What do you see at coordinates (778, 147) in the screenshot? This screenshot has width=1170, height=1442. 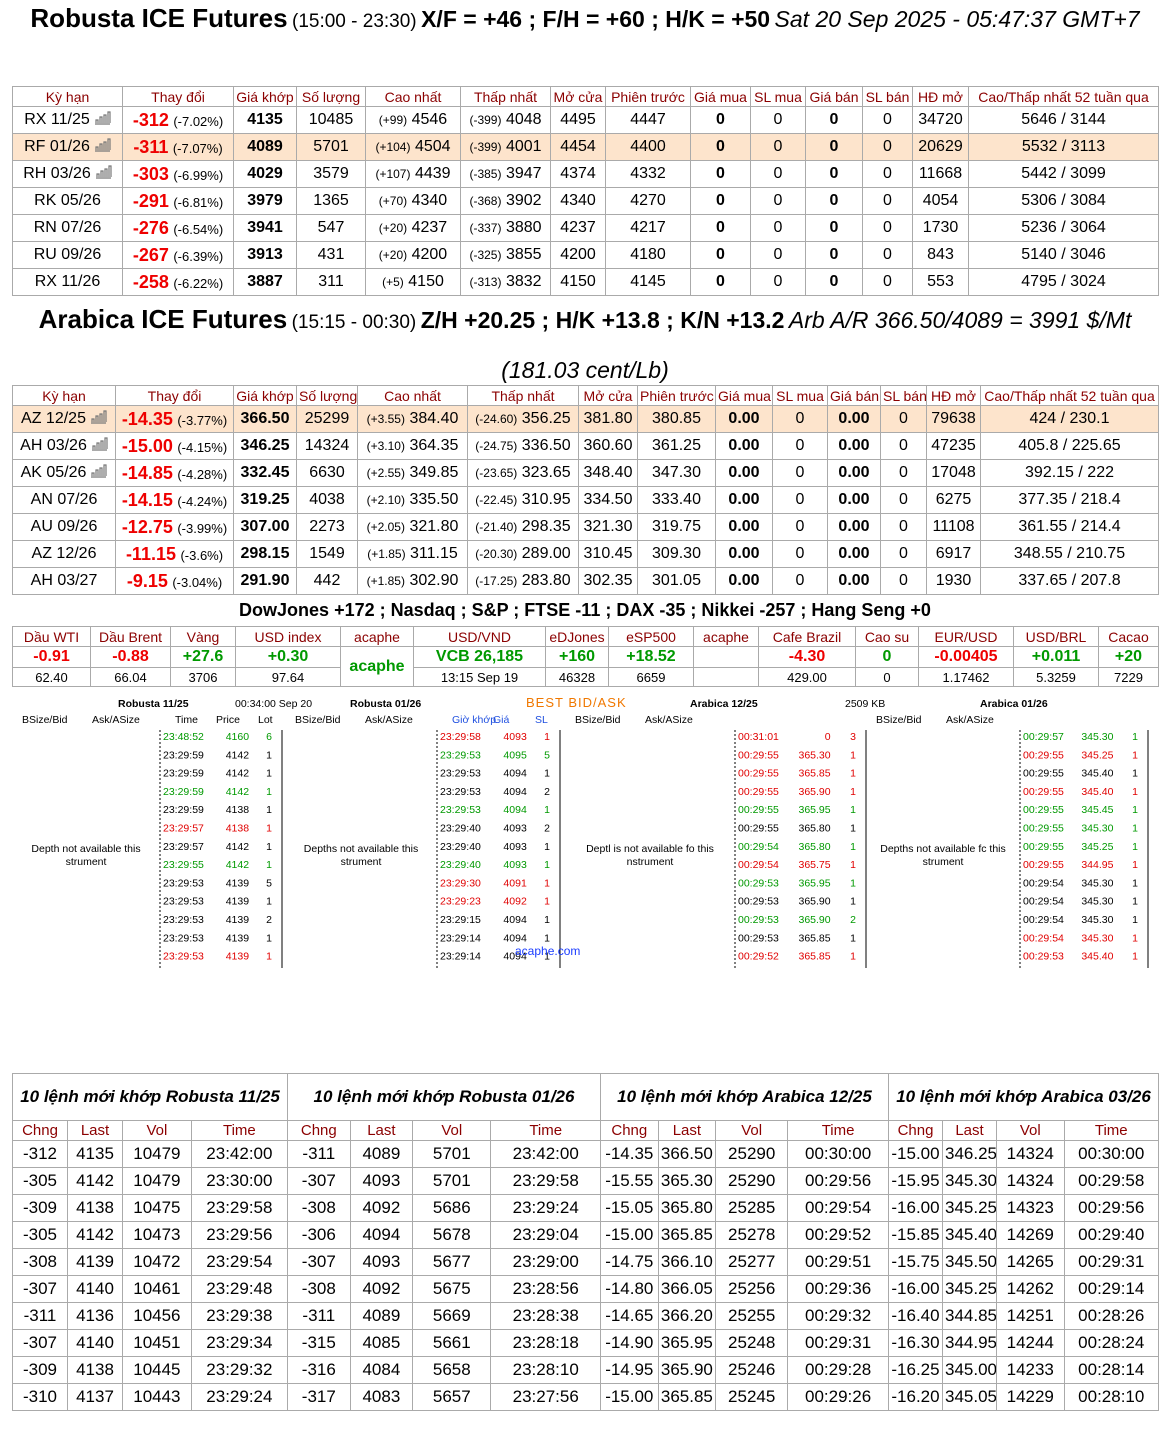 I see `bid-size: 0` at bounding box center [778, 147].